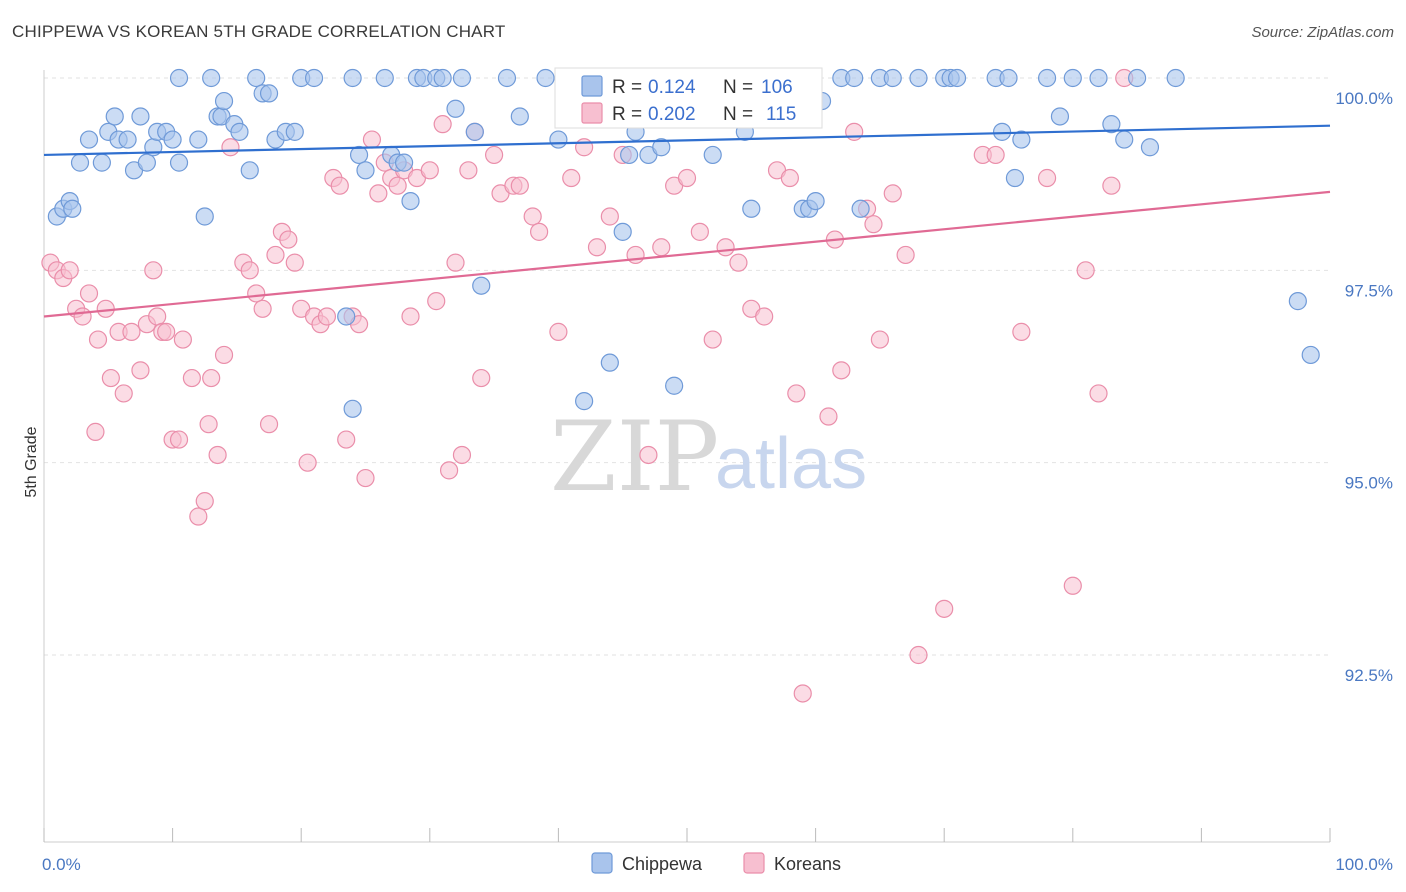  I want to click on x-tick-labels: 0.0% 100.0%, so click(717, 864).